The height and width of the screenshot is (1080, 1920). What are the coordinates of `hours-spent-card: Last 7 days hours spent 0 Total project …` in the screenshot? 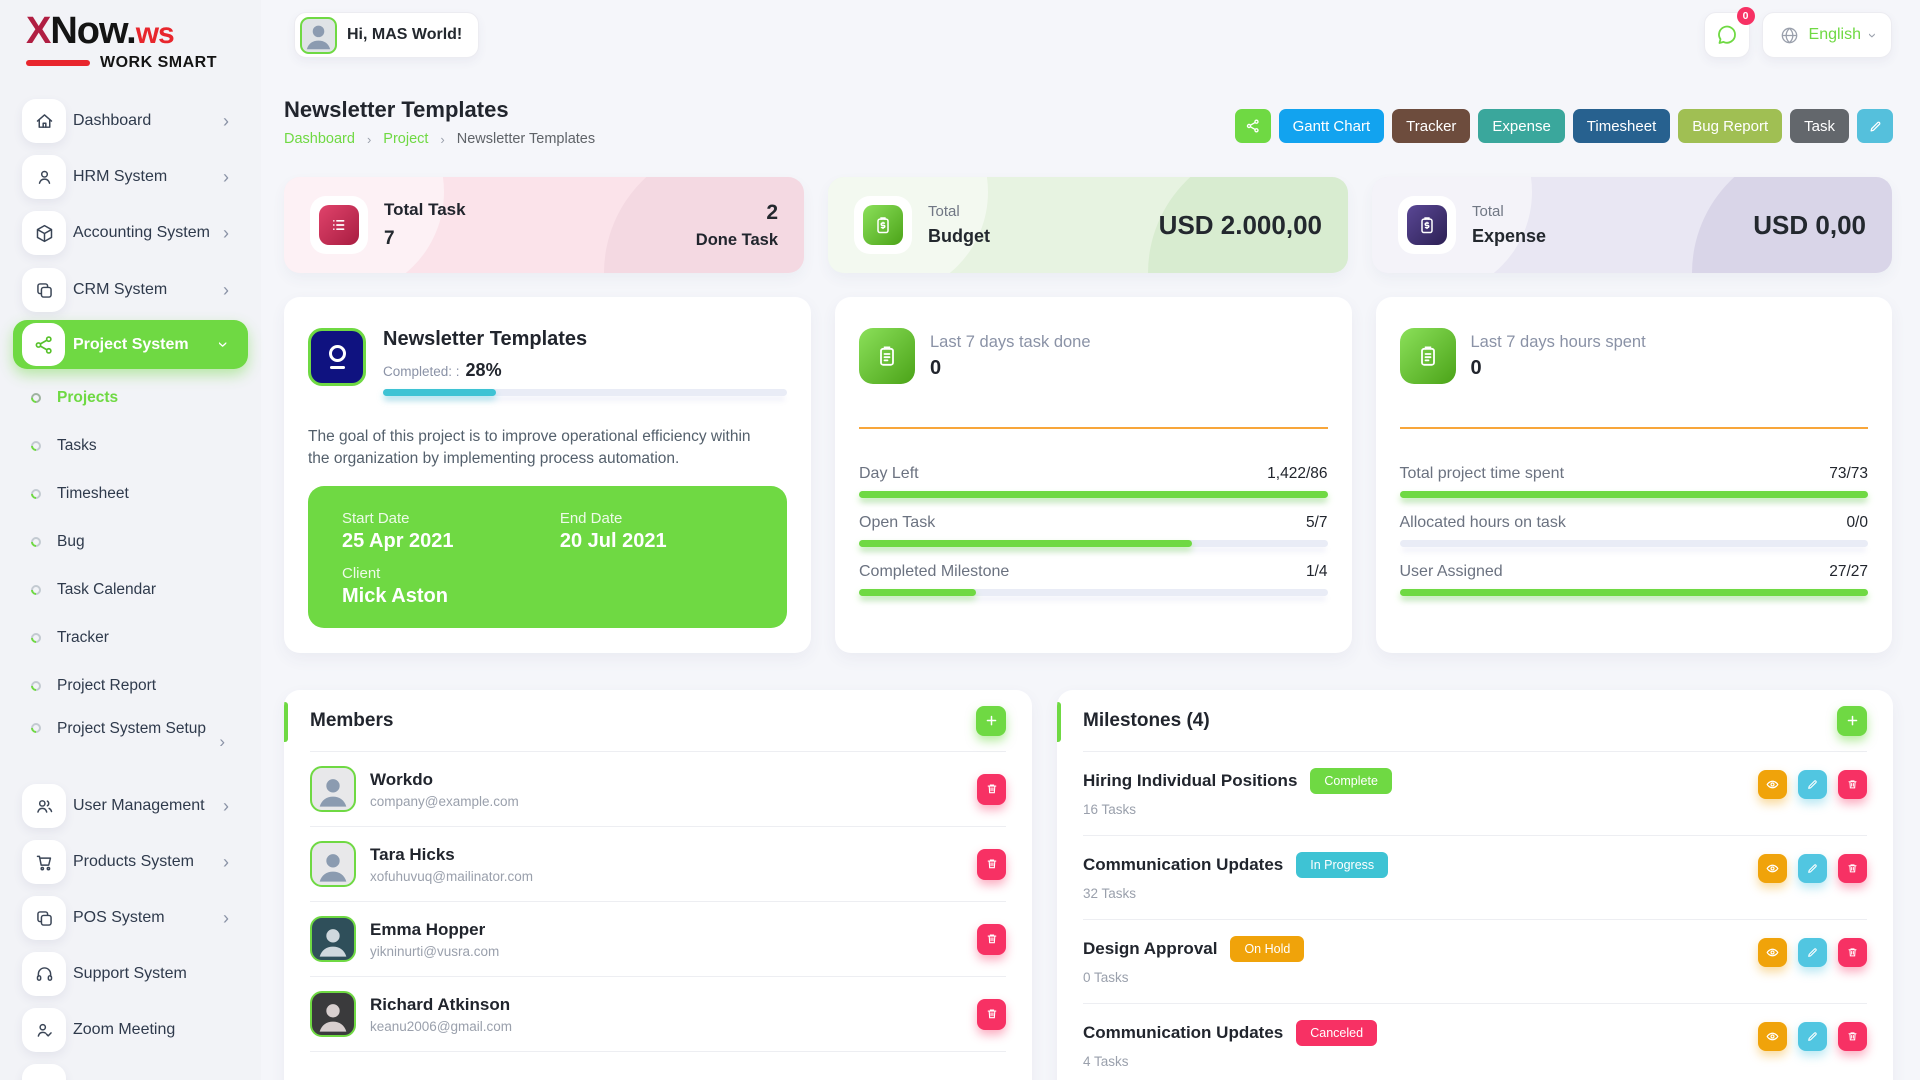 It's located at (1633, 475).